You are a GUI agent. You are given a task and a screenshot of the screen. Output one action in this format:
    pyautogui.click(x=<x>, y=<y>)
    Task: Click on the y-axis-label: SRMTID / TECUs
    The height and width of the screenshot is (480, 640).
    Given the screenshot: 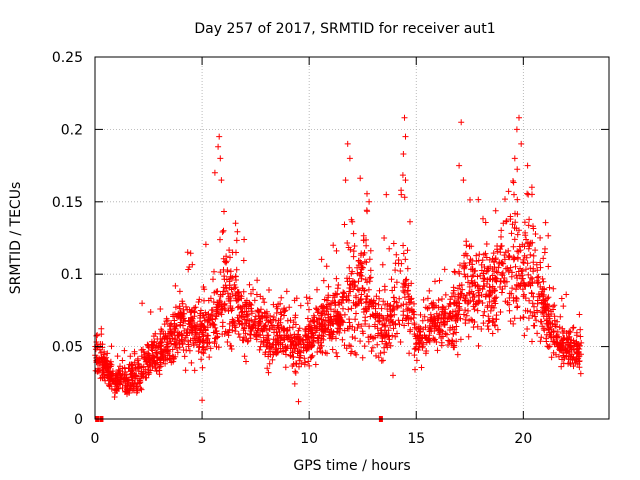 What is the action you would take?
    pyautogui.click(x=16, y=238)
    